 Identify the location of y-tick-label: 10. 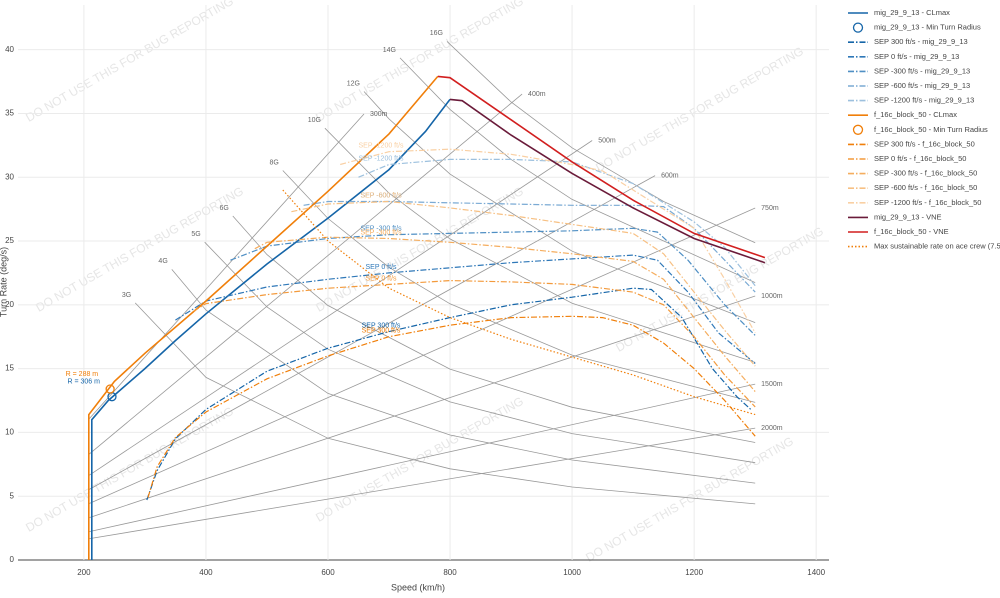
(9, 432).